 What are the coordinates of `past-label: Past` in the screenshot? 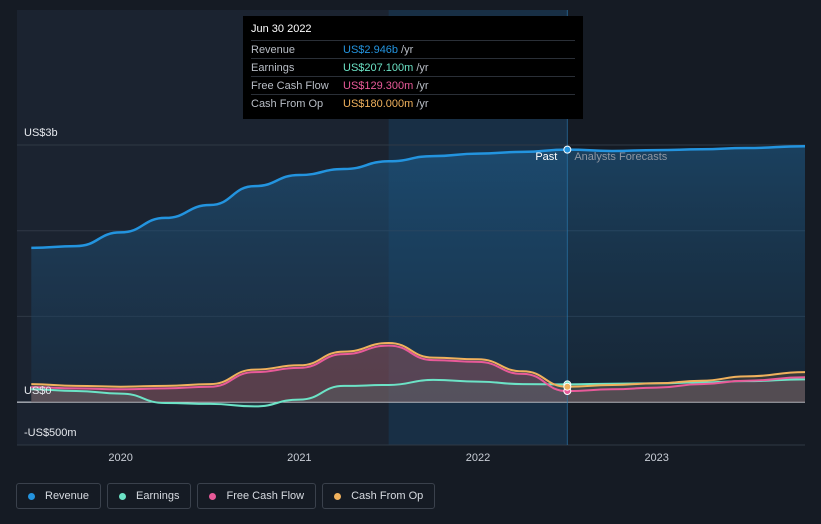 It's located at (546, 157).